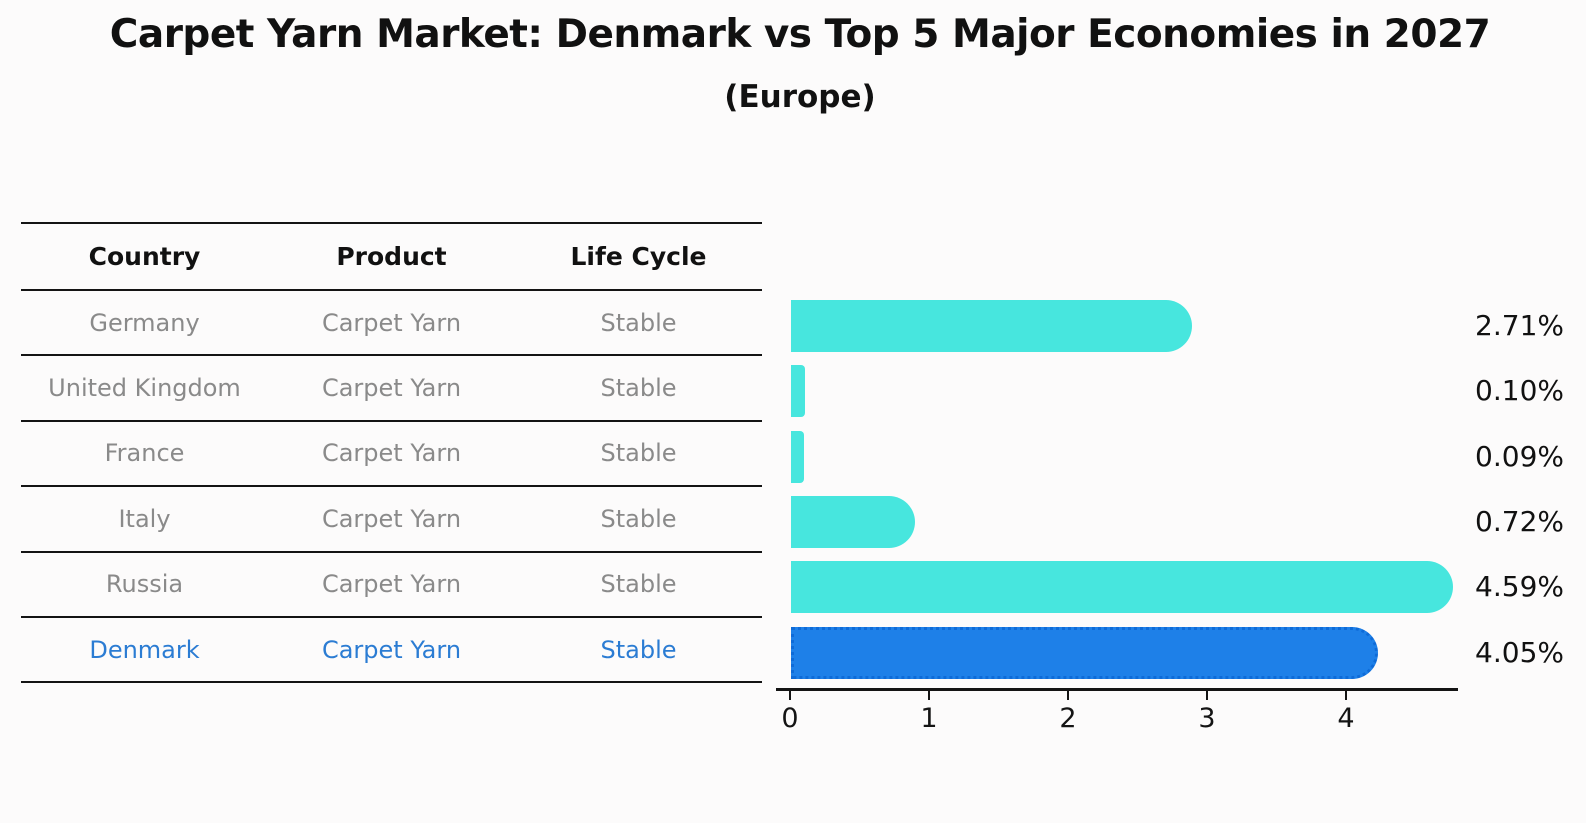 The width and height of the screenshot is (1586, 823). Describe the element at coordinates (144, 518) in the screenshot. I see `cell-country-italy: Italy` at that location.